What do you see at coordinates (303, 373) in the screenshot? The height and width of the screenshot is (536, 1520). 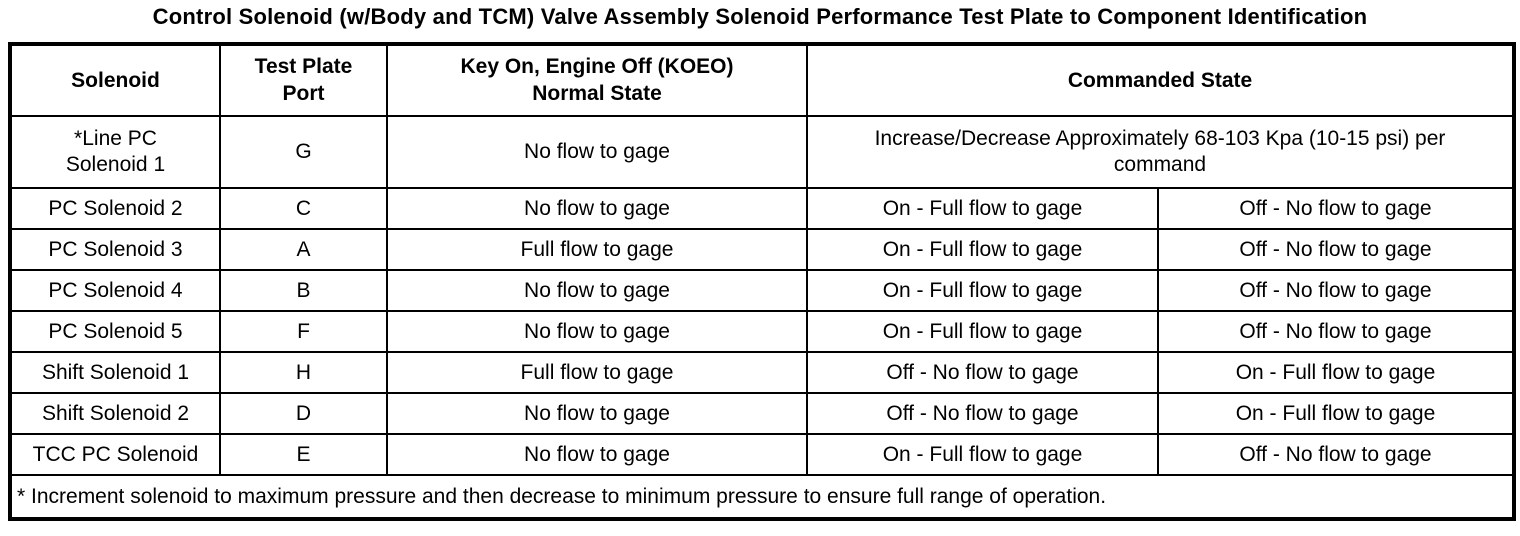 I see `port-cell: H` at bounding box center [303, 373].